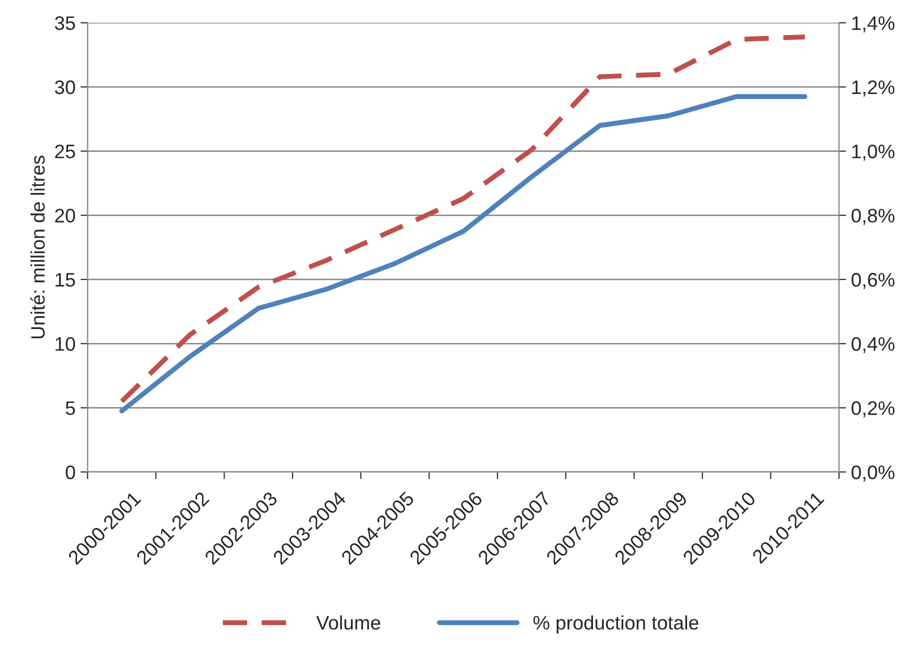 This screenshot has height=651, width=922. What do you see at coordinates (66, 344) in the screenshot?
I see `y-tick-label: 10` at bounding box center [66, 344].